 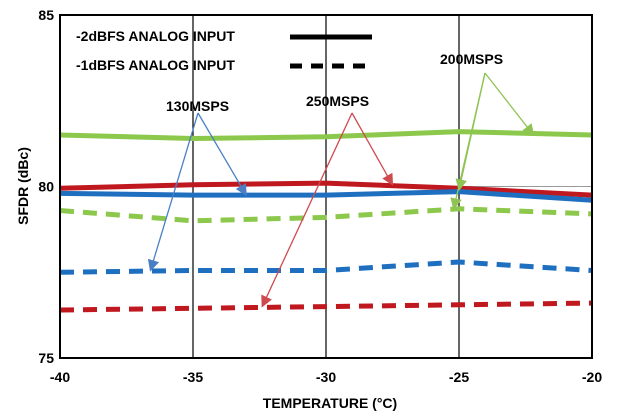 What do you see at coordinates (326, 135) in the screenshot?
I see `series-line-200msps-solid` at bounding box center [326, 135].